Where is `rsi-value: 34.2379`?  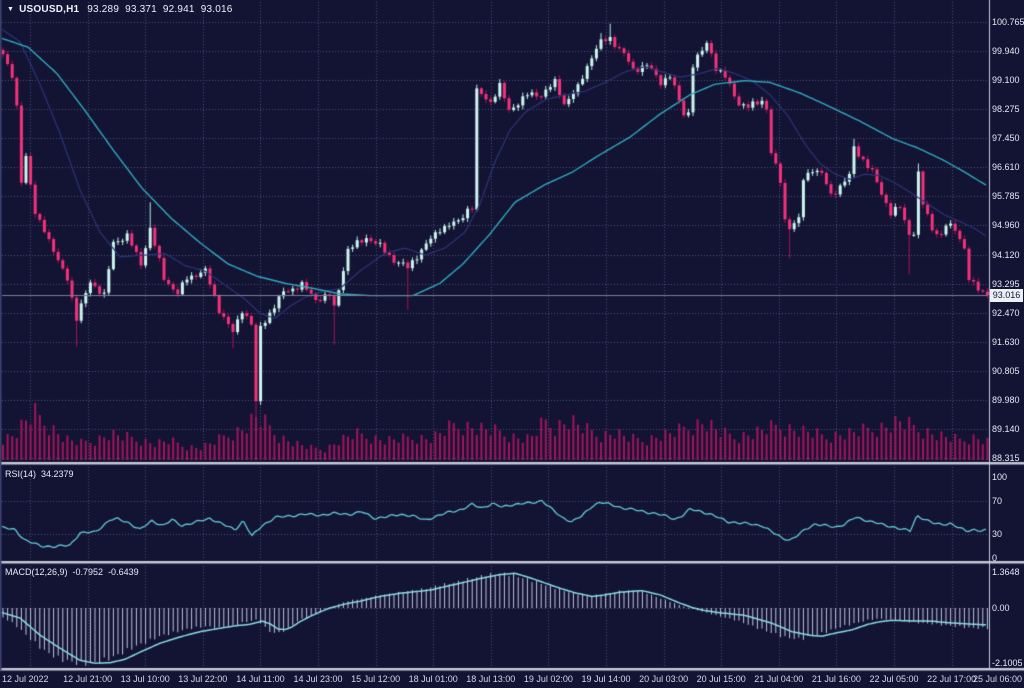
rsi-value: 34.2379 is located at coordinates (57, 474).